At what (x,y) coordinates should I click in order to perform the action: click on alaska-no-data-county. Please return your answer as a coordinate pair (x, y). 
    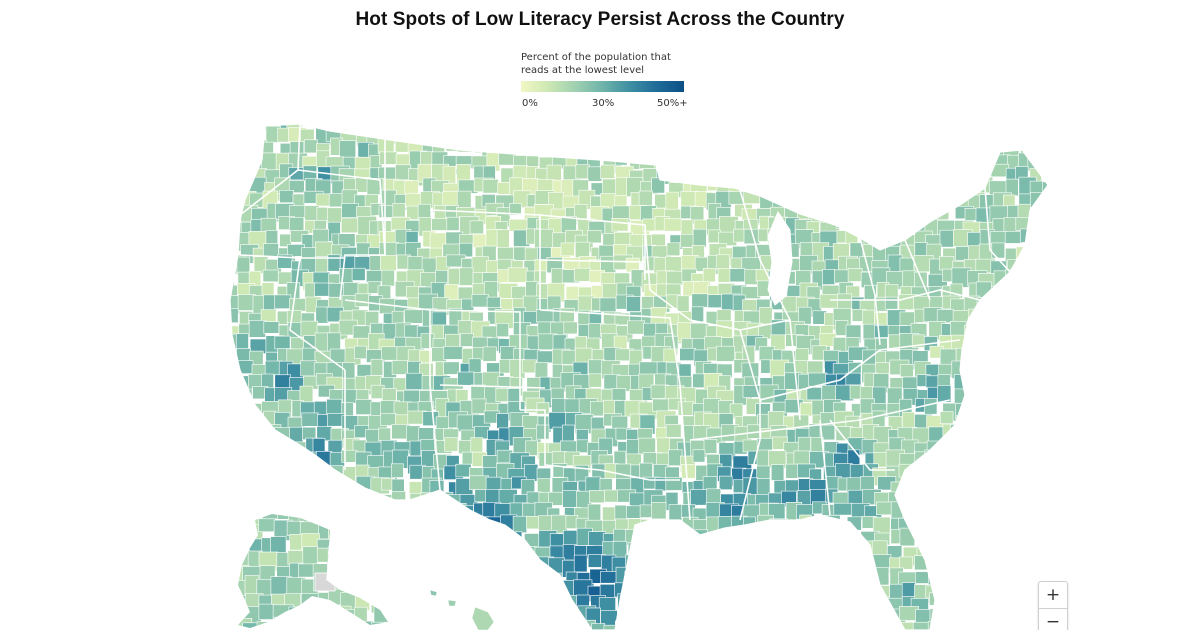
    Looking at the image, I should click on (325, 582).